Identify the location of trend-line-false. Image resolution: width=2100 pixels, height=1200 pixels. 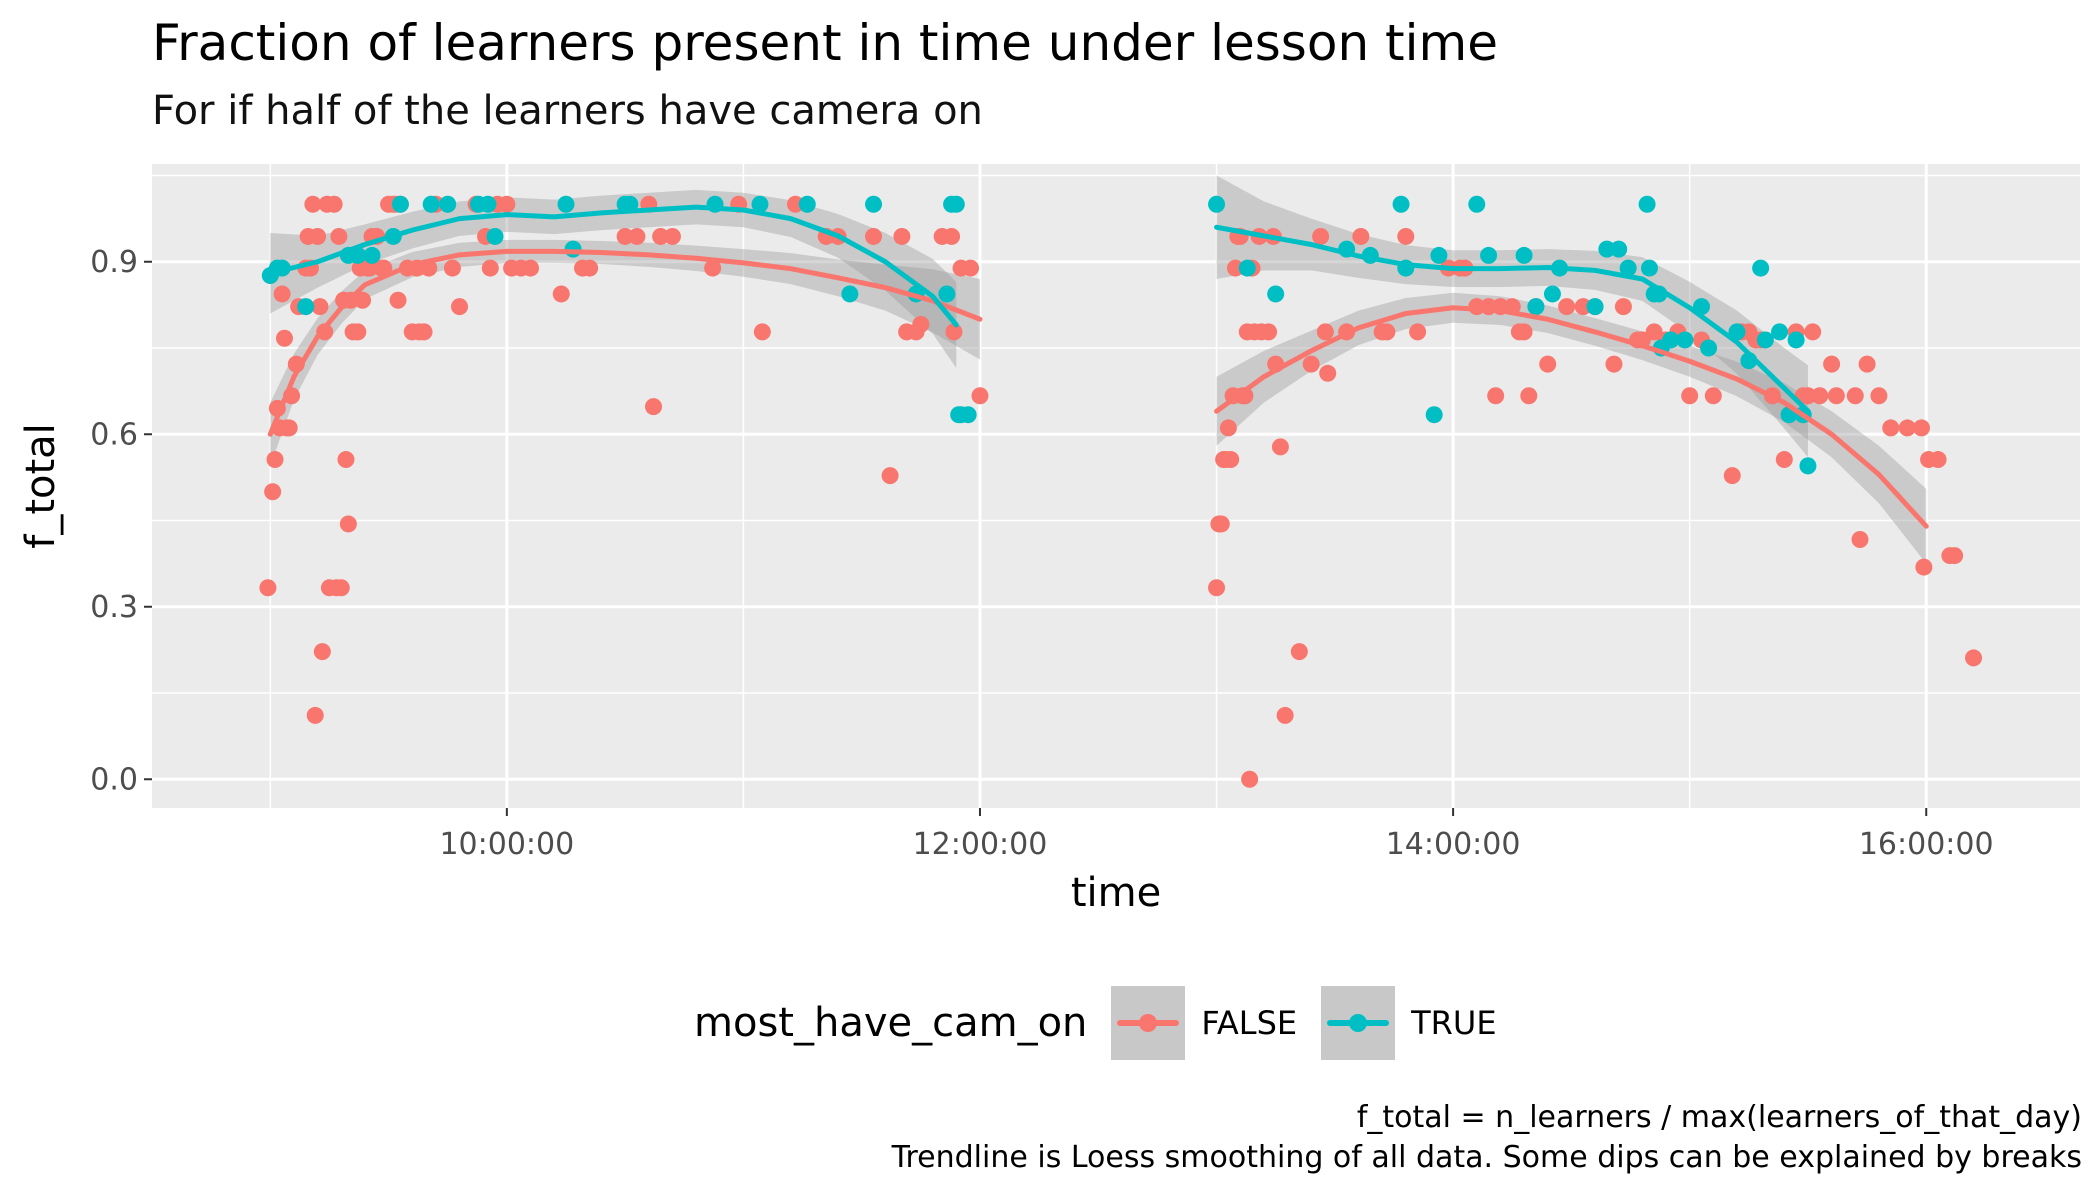
(1571, 417).